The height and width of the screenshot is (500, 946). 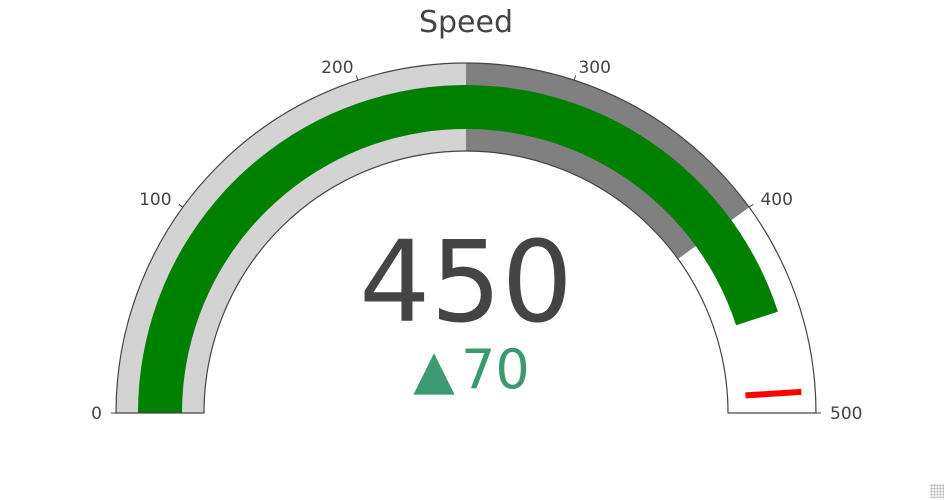 What do you see at coordinates (594, 68) in the screenshot?
I see `gauge-tick-label-300: 300` at bounding box center [594, 68].